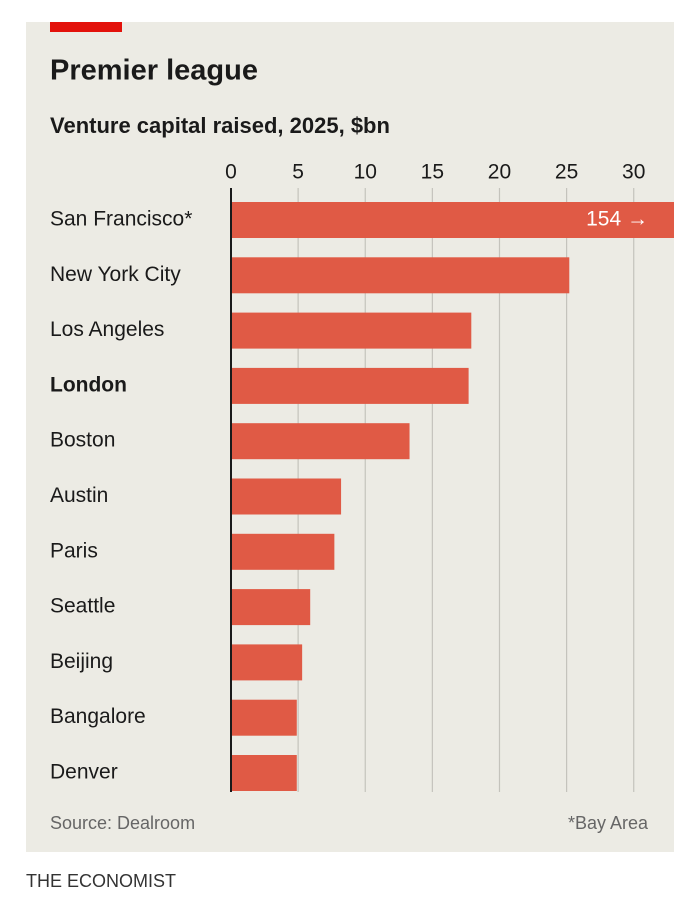 This screenshot has width=700, height=919. What do you see at coordinates (298, 172) in the screenshot?
I see `x-tick-label: 5` at bounding box center [298, 172].